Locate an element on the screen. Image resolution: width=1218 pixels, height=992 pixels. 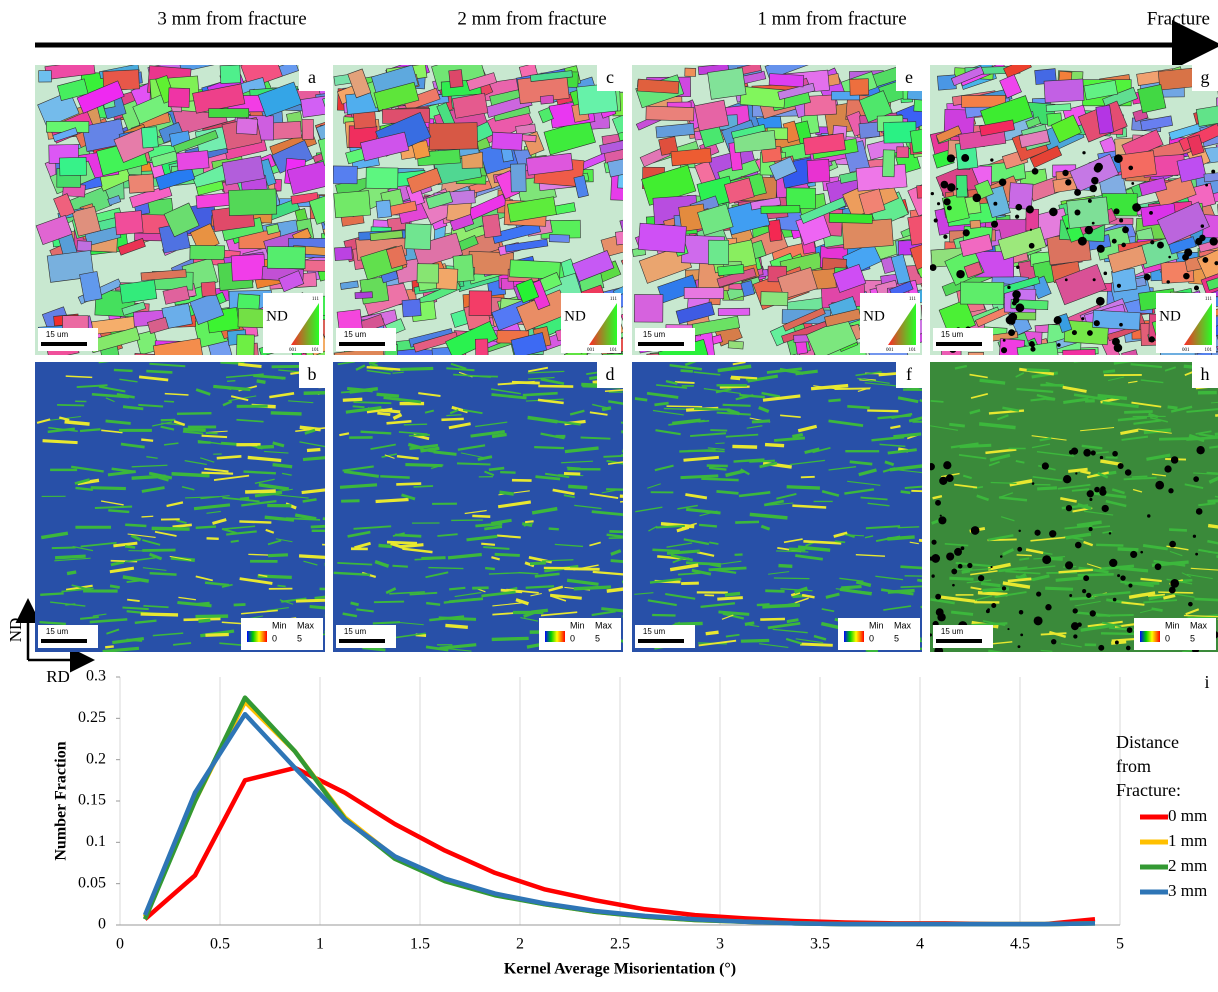
panel-letter: d is located at coordinates (610, 374).